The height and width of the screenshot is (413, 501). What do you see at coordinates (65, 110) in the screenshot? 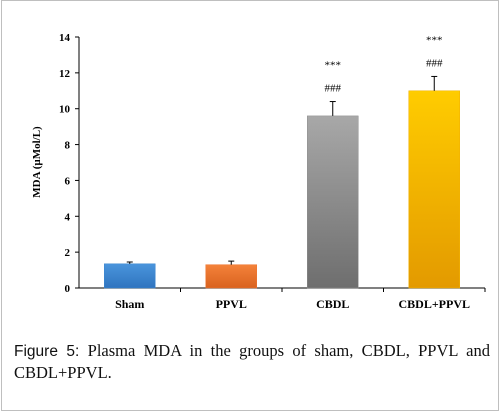
I see `y-tick-label: 10` at bounding box center [65, 110].